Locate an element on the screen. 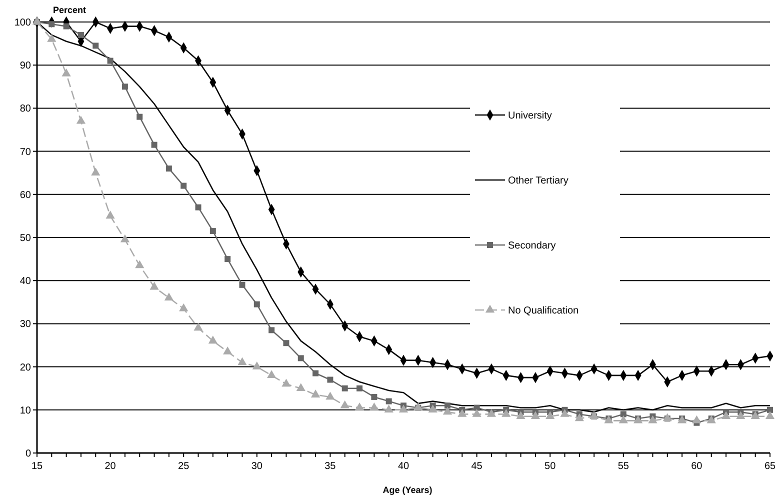  y-tick-label: 60 is located at coordinates (26, 195).